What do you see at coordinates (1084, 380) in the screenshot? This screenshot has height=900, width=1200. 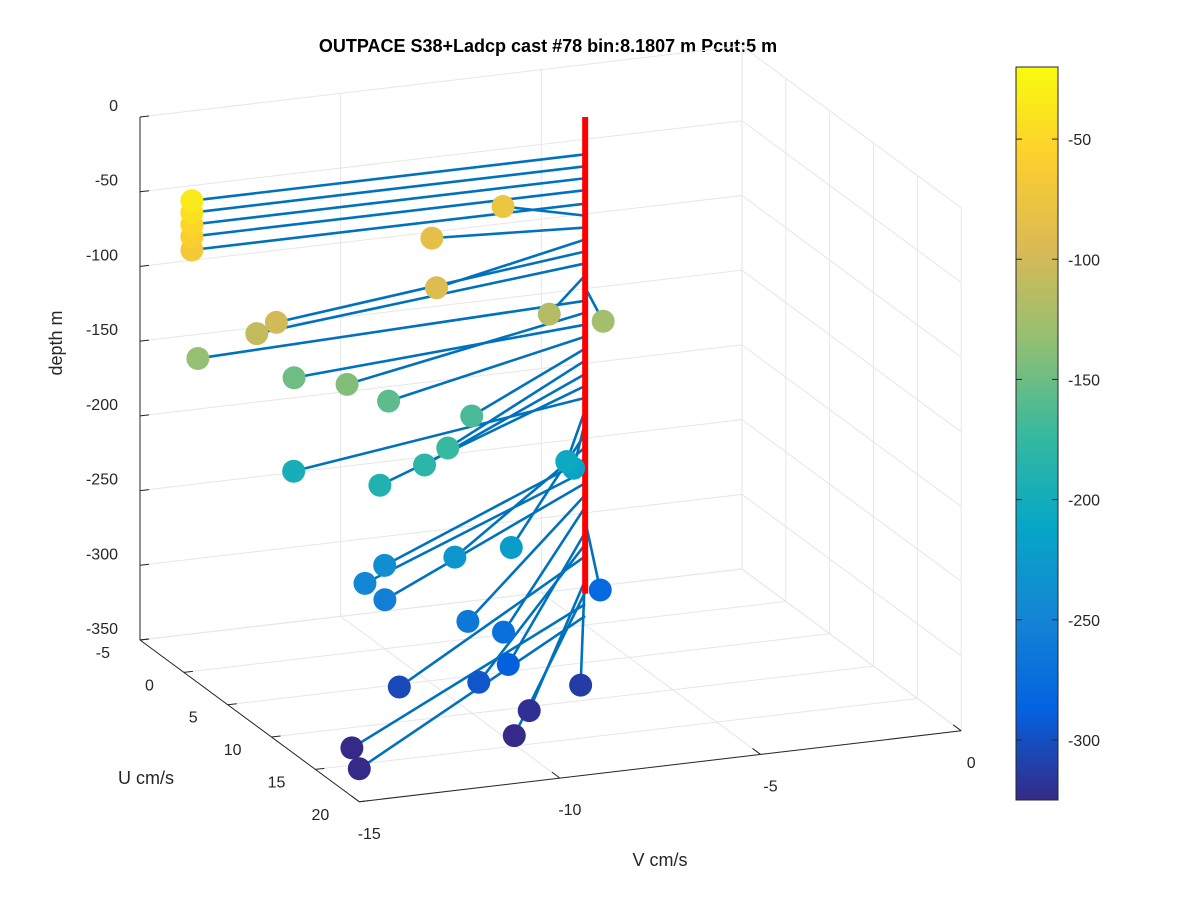 I see `colorbar-tick-label: -150` at bounding box center [1084, 380].